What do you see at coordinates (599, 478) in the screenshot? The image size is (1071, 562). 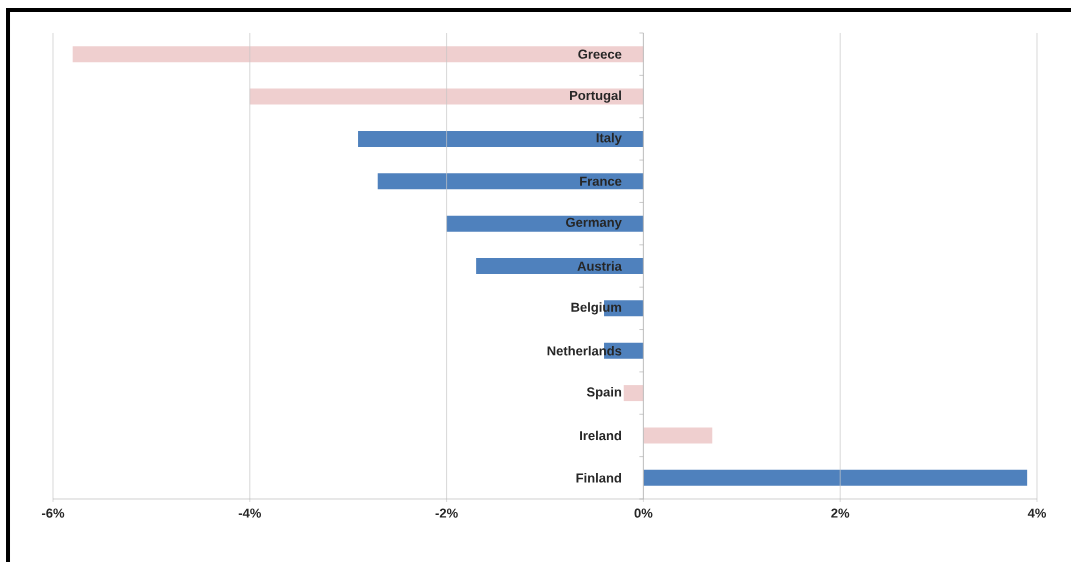 I see `y-tick-label: Finland` at bounding box center [599, 478].